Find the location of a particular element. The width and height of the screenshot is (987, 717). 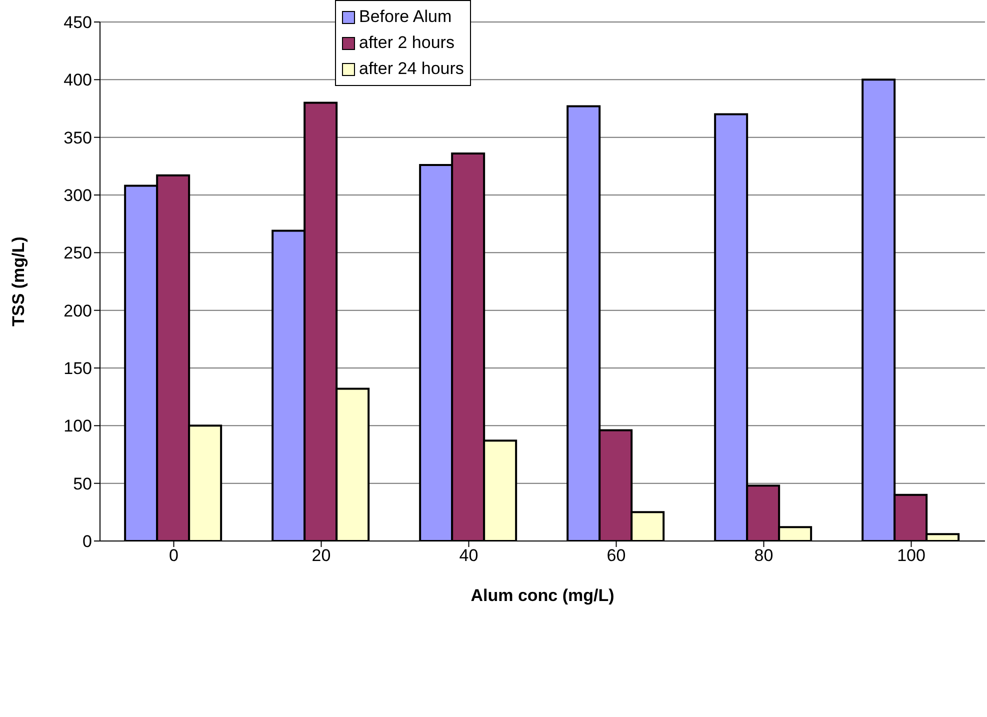

y-tick-label: 150 is located at coordinates (78, 368).